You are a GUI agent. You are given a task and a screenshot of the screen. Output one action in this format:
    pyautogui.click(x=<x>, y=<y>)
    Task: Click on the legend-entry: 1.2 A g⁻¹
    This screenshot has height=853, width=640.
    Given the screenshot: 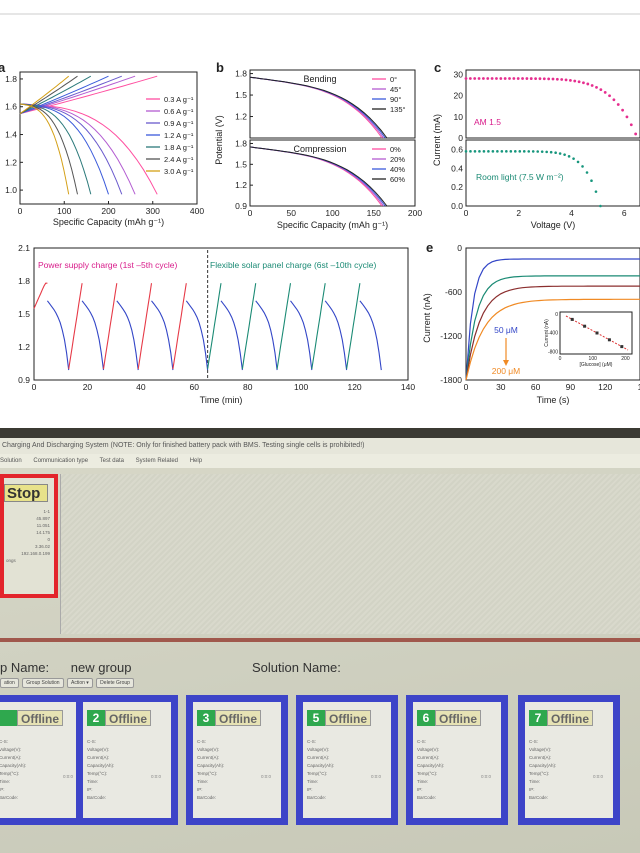 What is the action you would take?
    pyautogui.click(x=179, y=135)
    